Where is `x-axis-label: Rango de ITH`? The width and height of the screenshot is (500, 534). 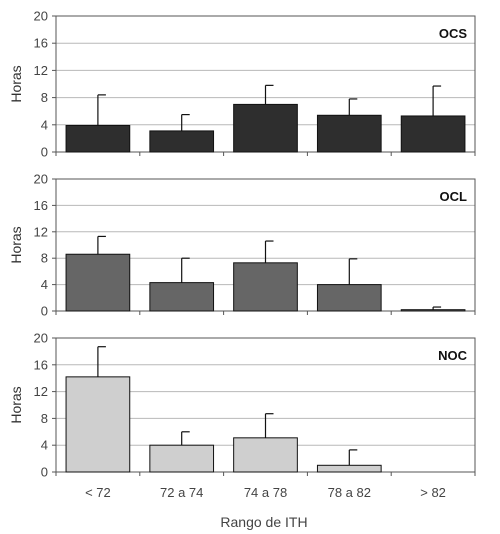
x-axis-label: Rango de ITH is located at coordinates (263, 522).